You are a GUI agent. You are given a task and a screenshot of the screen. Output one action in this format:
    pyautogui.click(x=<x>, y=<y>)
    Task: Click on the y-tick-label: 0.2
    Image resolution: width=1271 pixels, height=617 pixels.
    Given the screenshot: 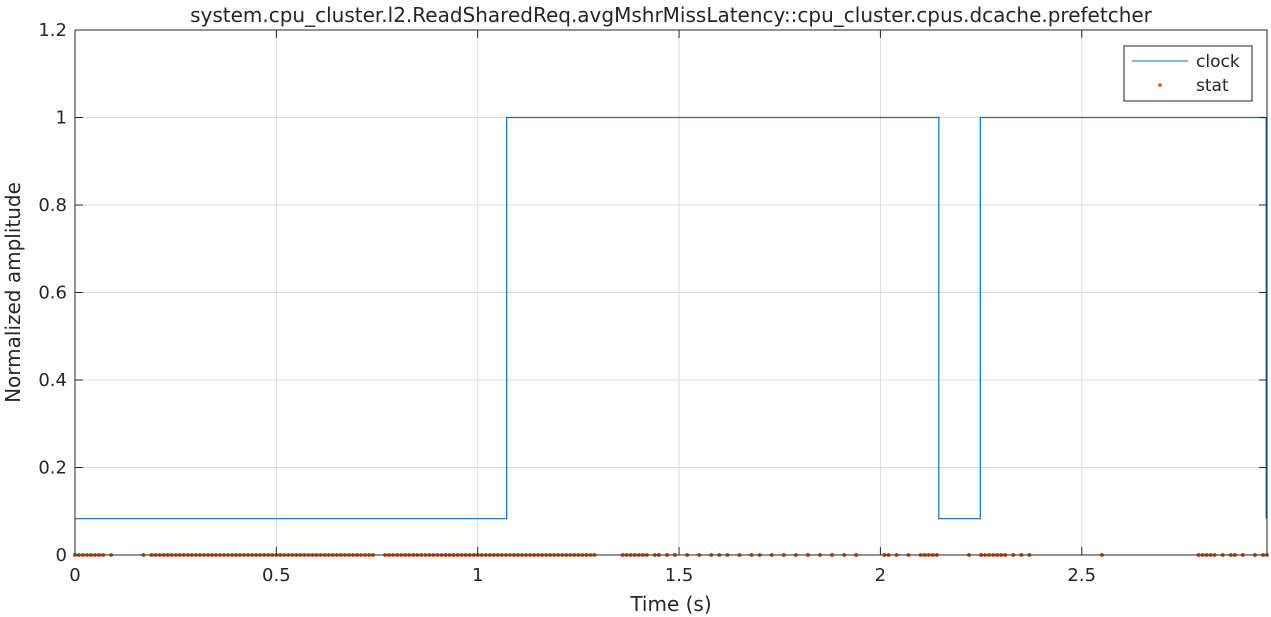 What is the action you would take?
    pyautogui.click(x=52, y=468)
    